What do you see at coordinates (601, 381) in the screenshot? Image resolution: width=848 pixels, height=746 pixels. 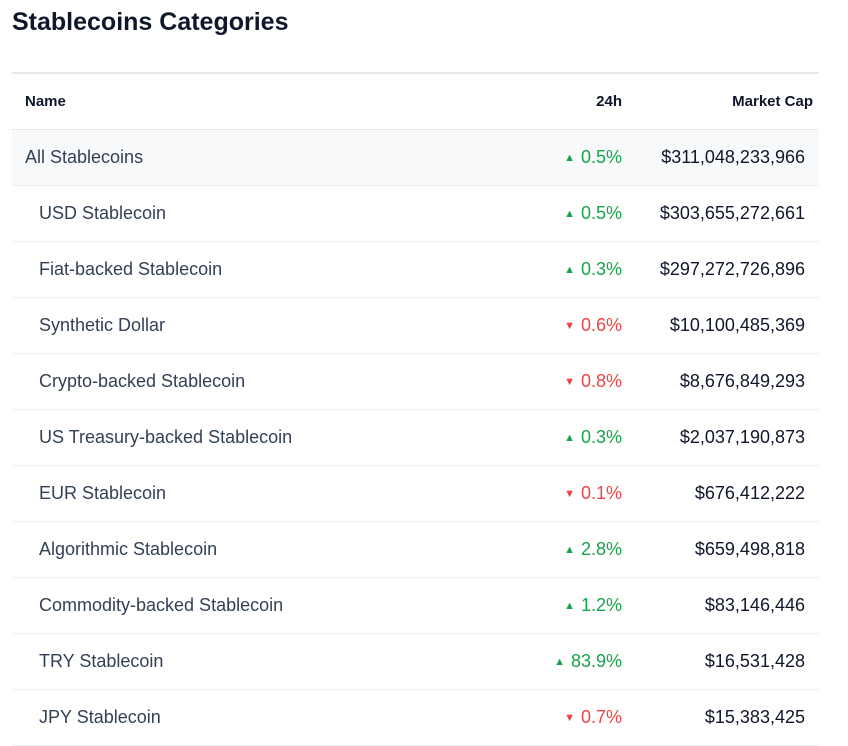 I see `change-value: 0.8%` at bounding box center [601, 381].